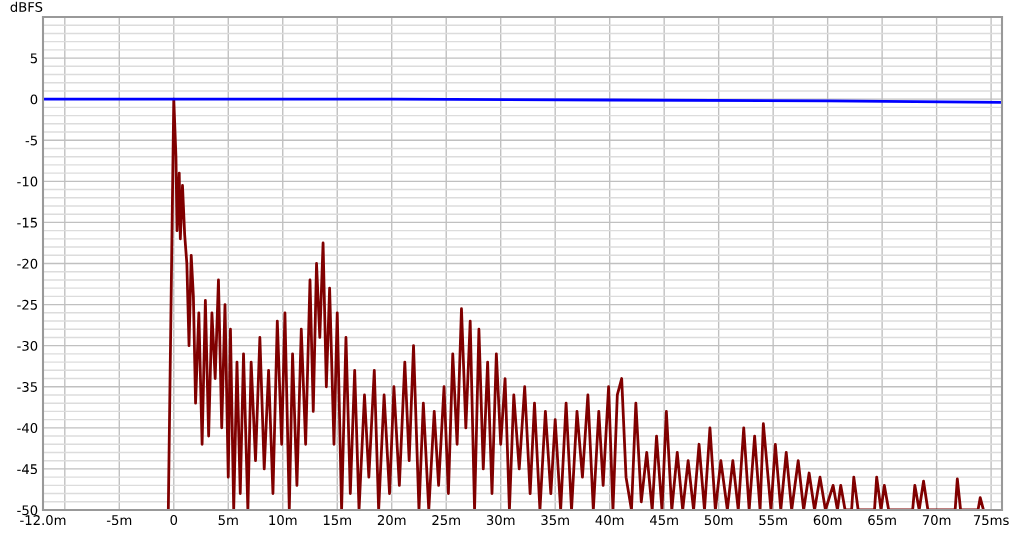 This screenshot has height=534, width=1024. What do you see at coordinates (718, 520) in the screenshot?
I see `x-tick-label: 50m` at bounding box center [718, 520].